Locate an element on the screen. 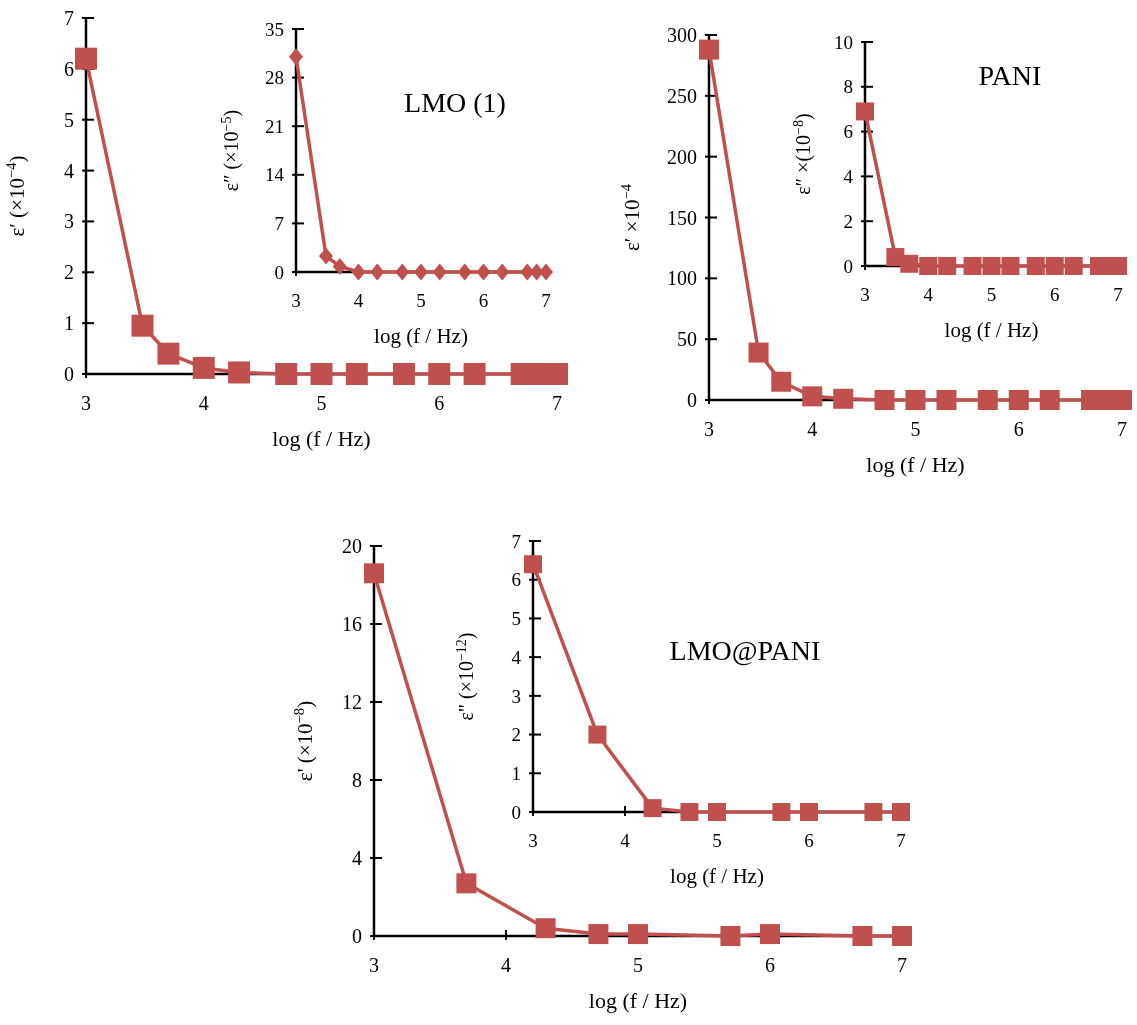 The image size is (1137, 1025). annotation: LMO@PANI is located at coordinates (745, 650).